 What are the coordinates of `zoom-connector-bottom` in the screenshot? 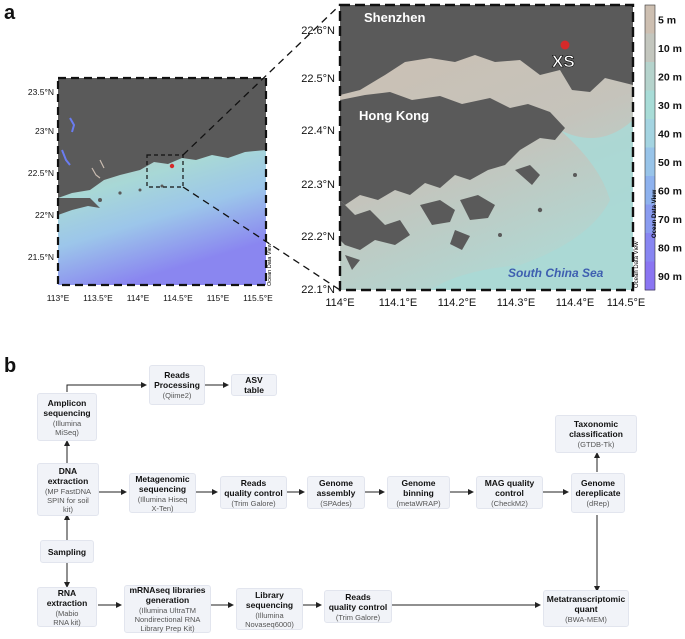 It's located at (261, 238).